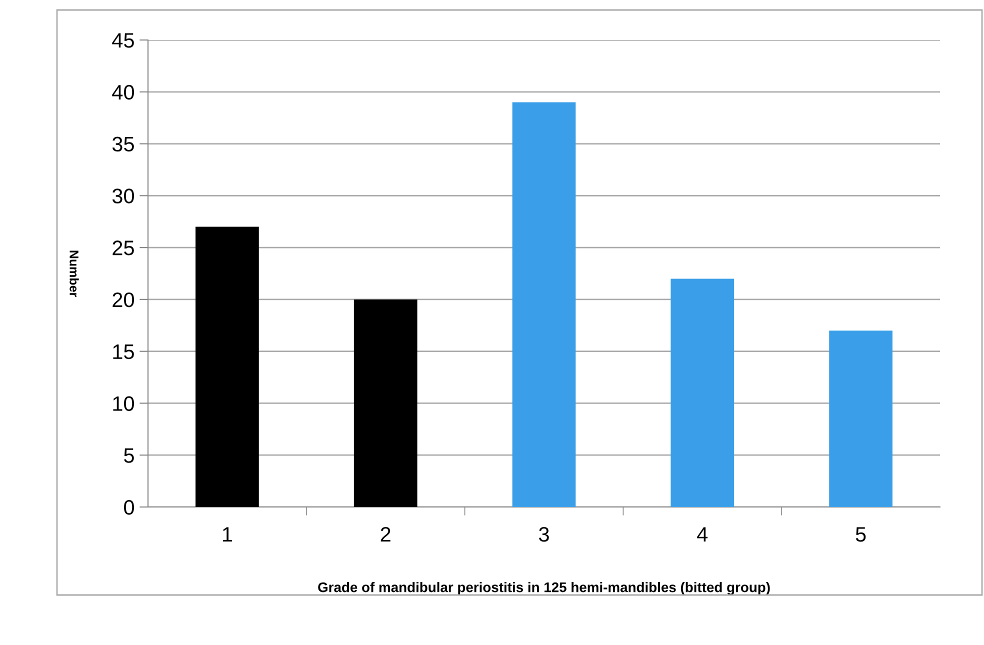 The image size is (984, 645). What do you see at coordinates (129, 507) in the screenshot?
I see `y-tick-label: 0` at bounding box center [129, 507].